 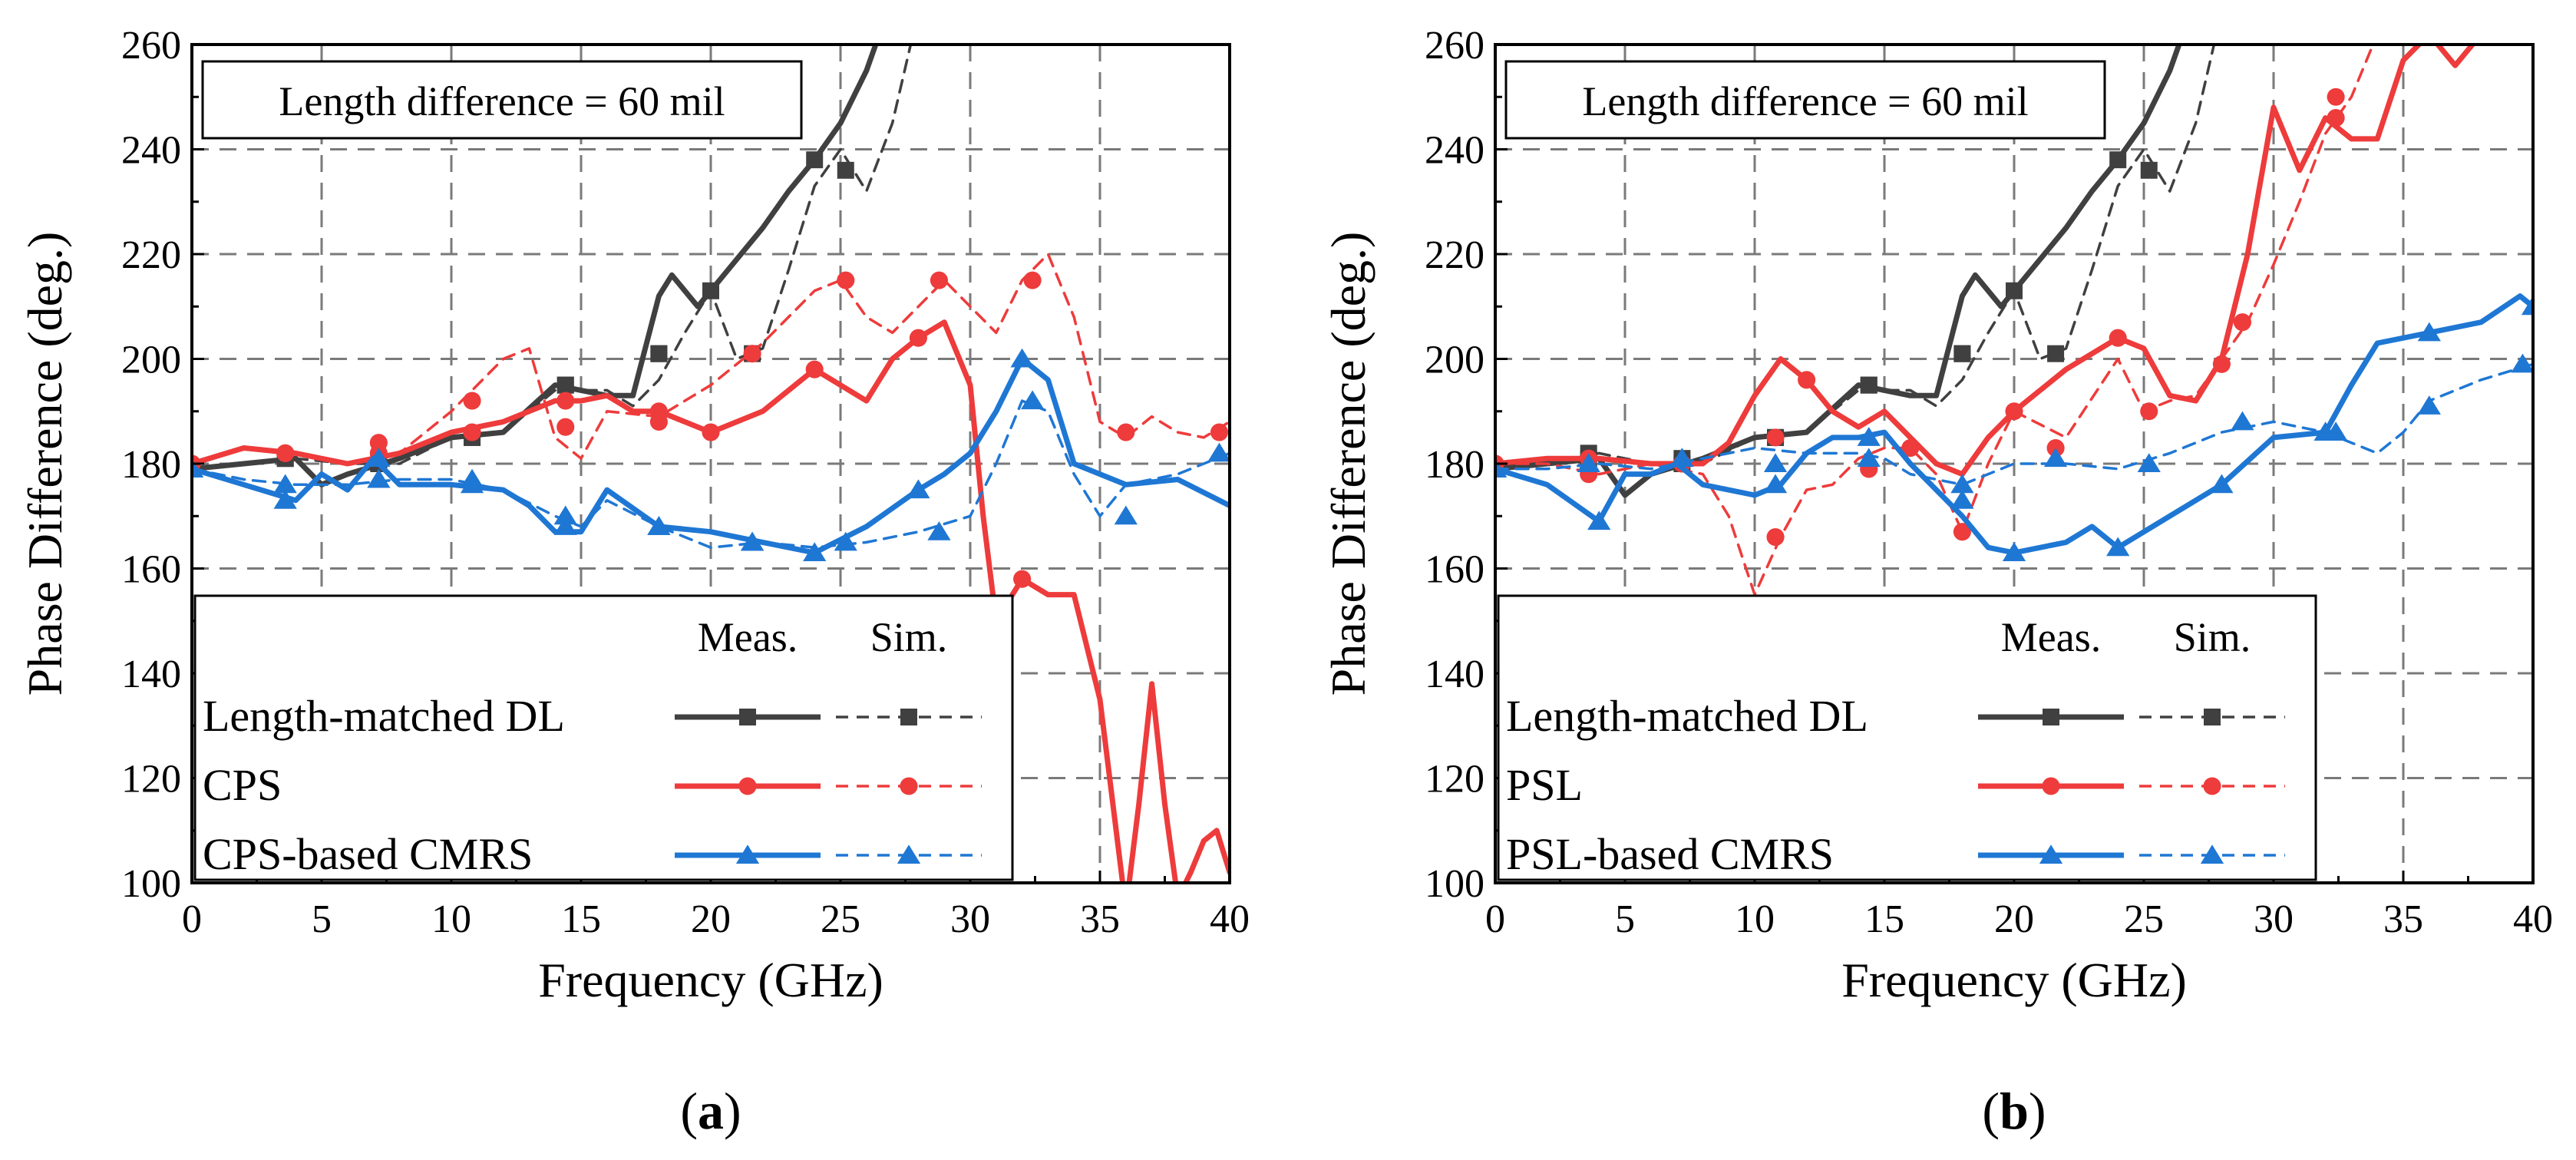 What do you see at coordinates (151, 360) in the screenshot?
I see `y-tick-label: 200` at bounding box center [151, 360].